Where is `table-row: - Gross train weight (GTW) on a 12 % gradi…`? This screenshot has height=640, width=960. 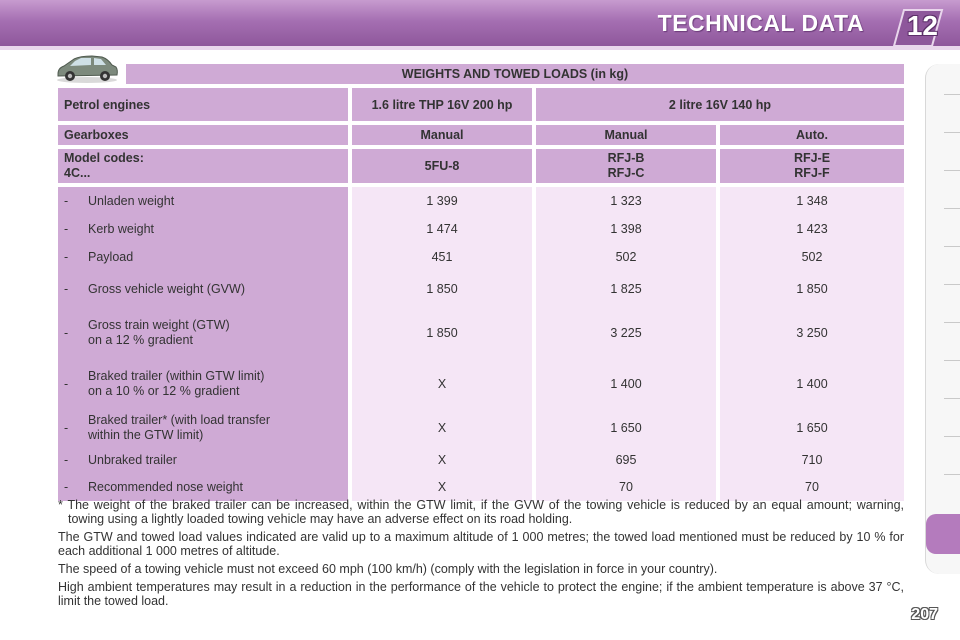 table-row: - Gross train weight (GTW) on a 12 % gradi… is located at coordinates (481, 333).